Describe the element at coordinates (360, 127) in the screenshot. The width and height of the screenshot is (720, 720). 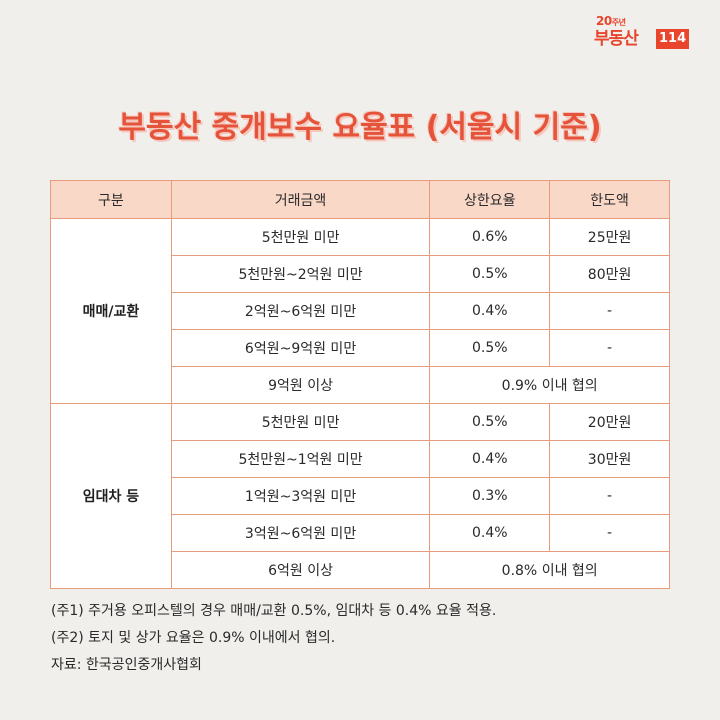
I see `page-title: 부동산 중개보수 요율표 (서울시 기준)` at that location.